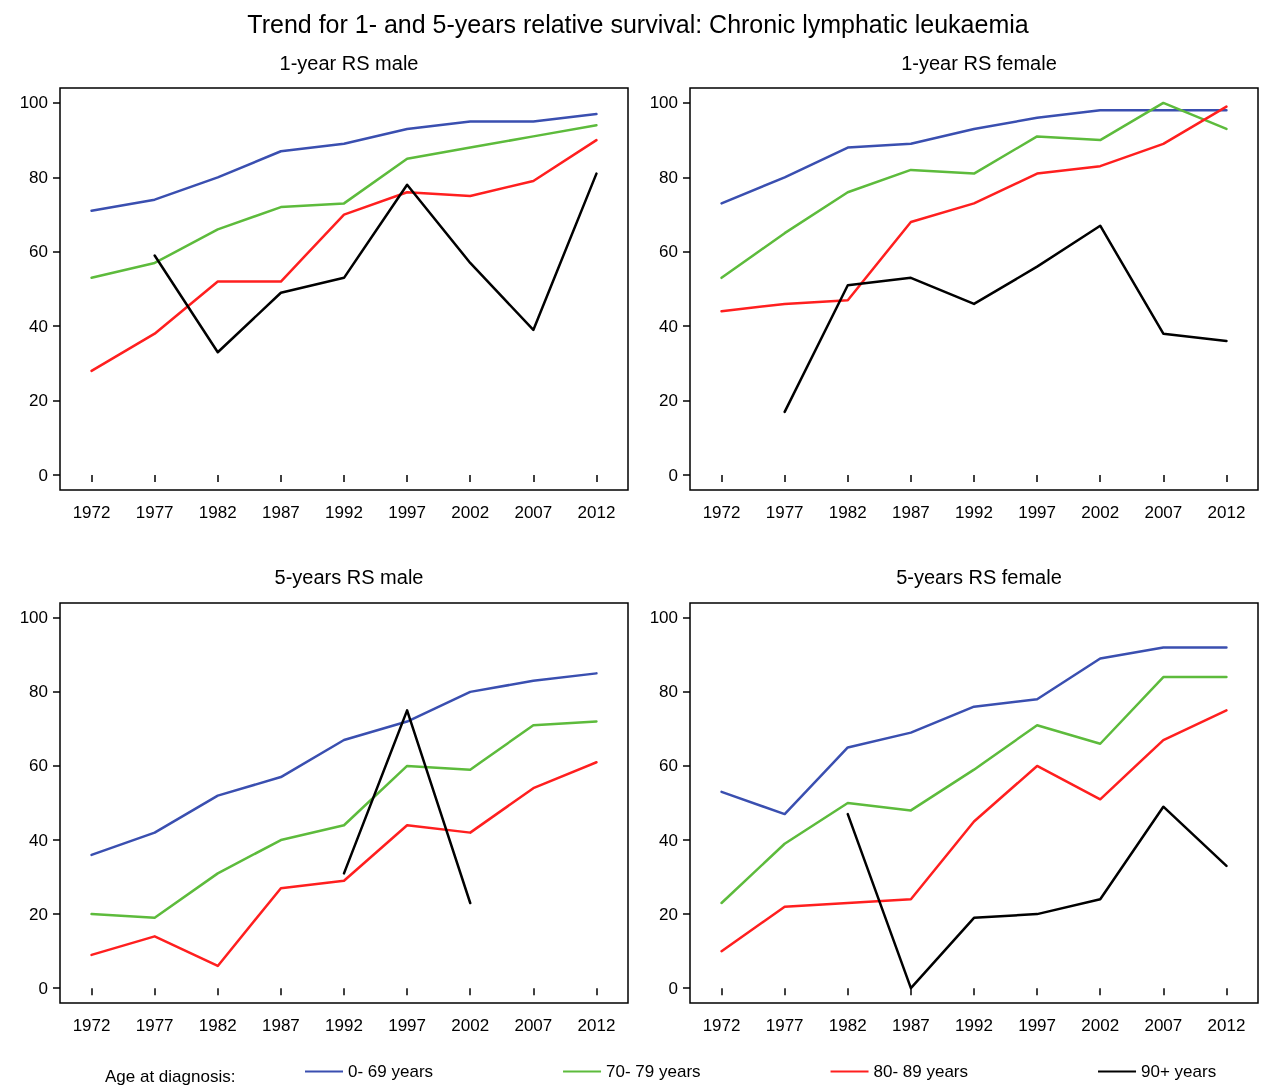 The image size is (1266, 1087). What do you see at coordinates (1179, 1071) in the screenshot?
I see `legend-label: 90+ years` at bounding box center [1179, 1071].